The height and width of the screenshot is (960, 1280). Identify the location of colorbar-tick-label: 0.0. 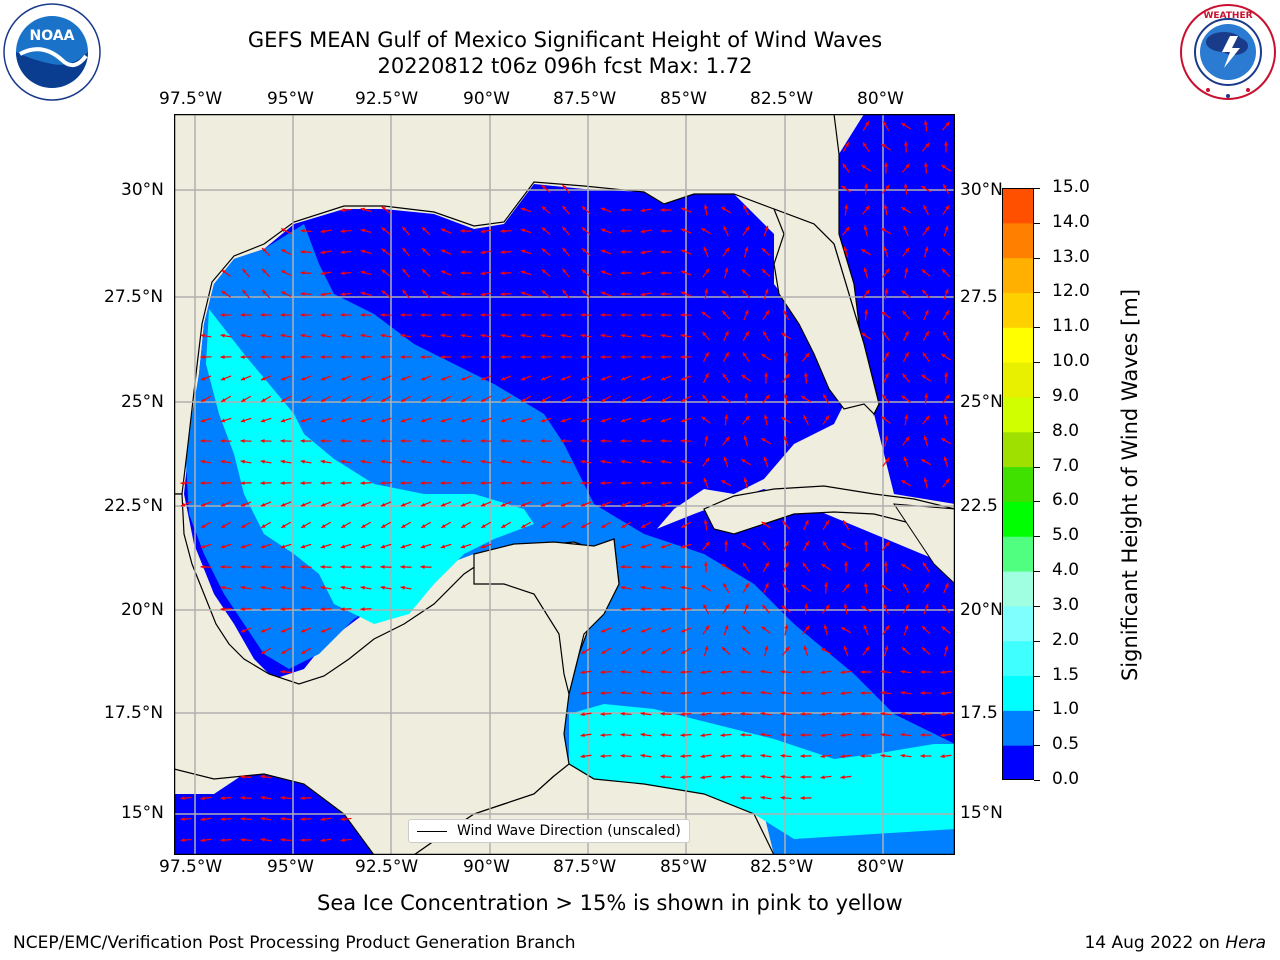
(1066, 779).